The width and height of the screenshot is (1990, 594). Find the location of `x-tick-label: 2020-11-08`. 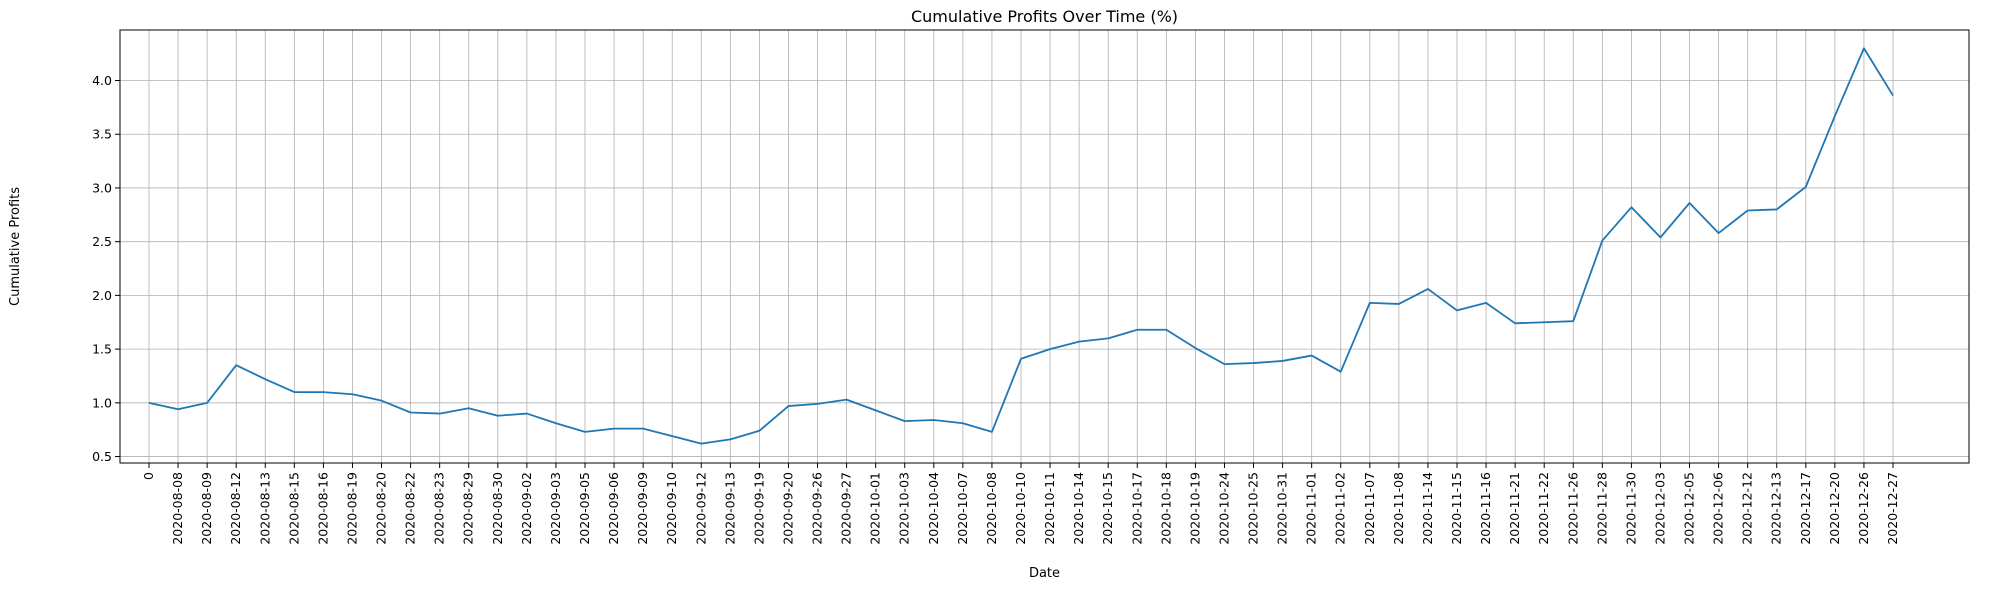

x-tick-label: 2020-11-08 is located at coordinates (1398, 508).